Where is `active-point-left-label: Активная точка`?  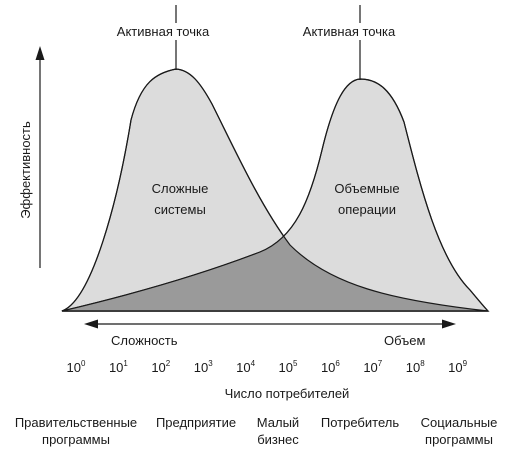 active-point-left-label: Активная точка is located at coordinates (163, 31).